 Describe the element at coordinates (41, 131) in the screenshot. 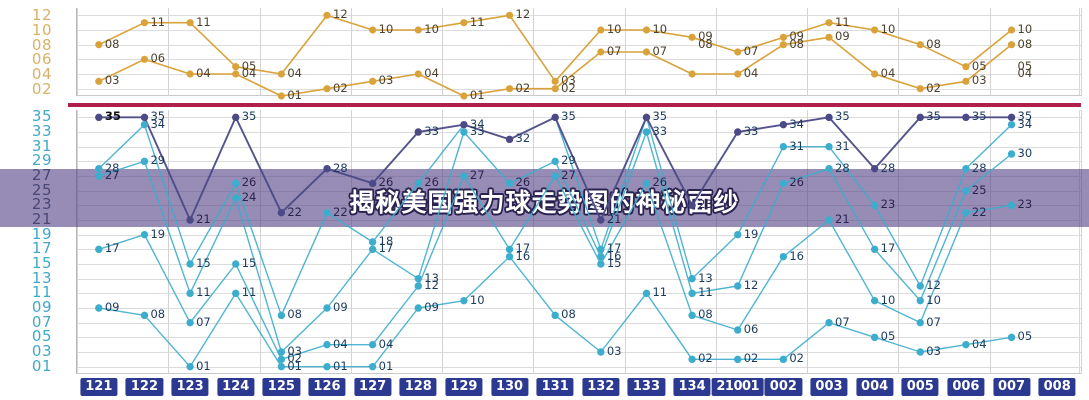

I see `bottom-axis-tick-label: 33` at that location.